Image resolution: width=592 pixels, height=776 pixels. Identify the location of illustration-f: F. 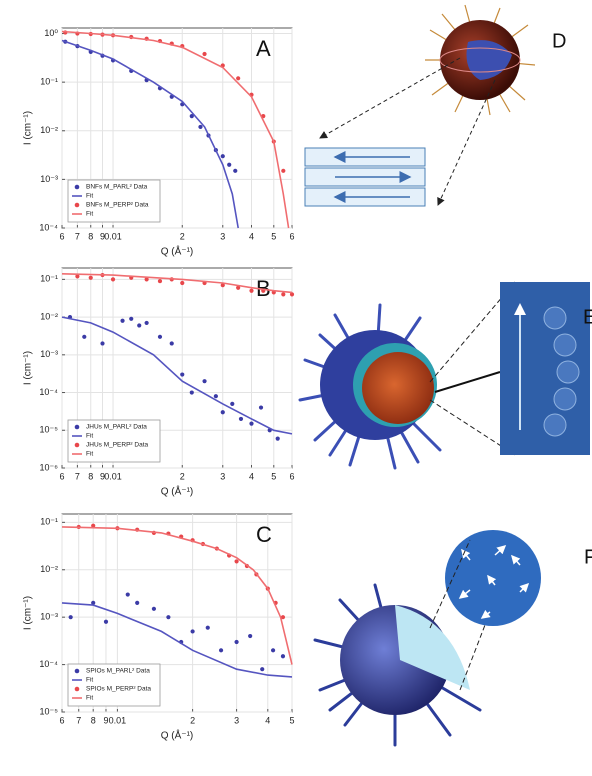
(452, 638).